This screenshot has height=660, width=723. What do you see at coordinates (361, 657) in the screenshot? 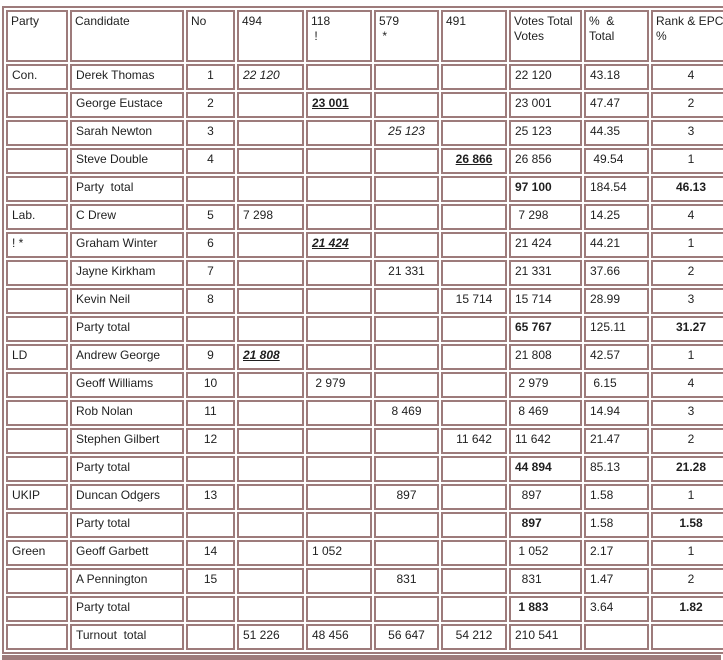
I see `table-bottom-border` at bounding box center [361, 657].